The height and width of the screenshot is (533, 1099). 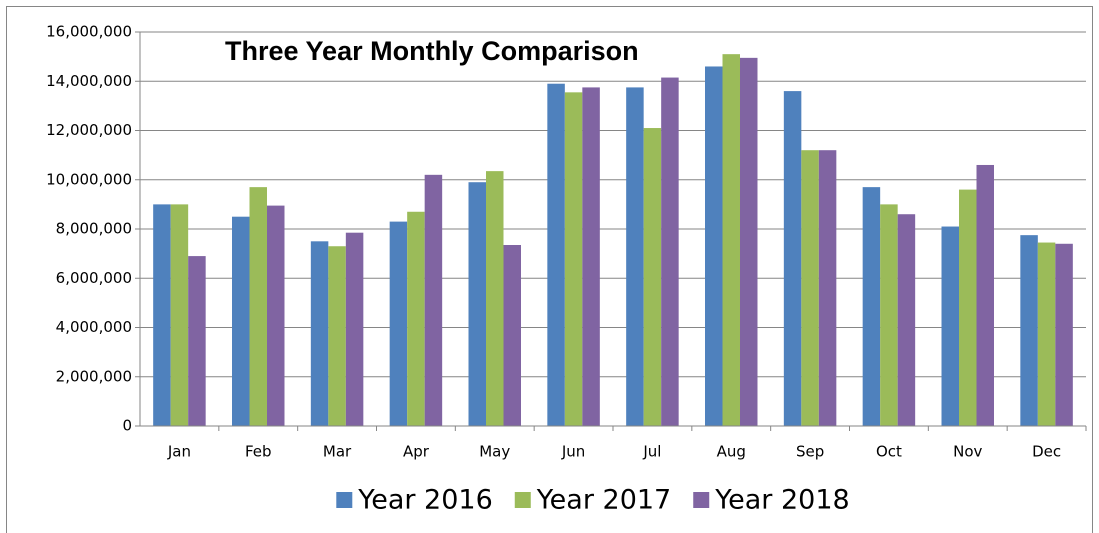 I want to click on legend-label: Year 2018, so click(x=781, y=500).